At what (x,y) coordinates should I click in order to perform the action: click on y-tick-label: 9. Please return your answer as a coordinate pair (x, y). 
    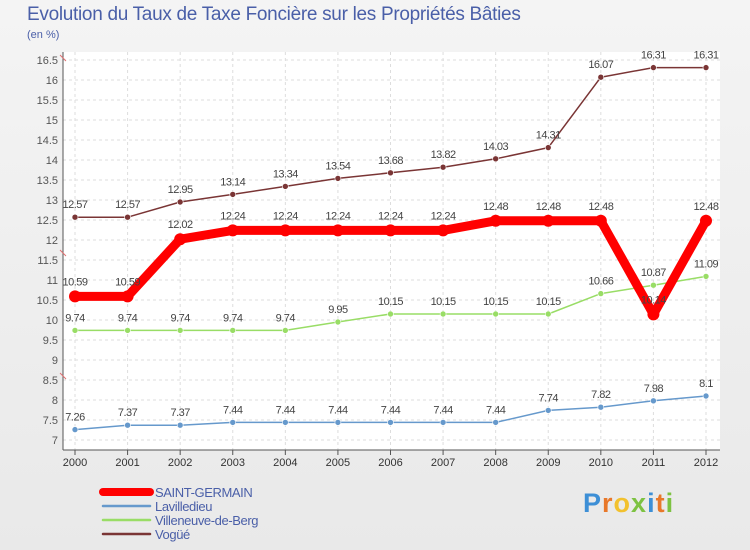
    Looking at the image, I should click on (55, 361).